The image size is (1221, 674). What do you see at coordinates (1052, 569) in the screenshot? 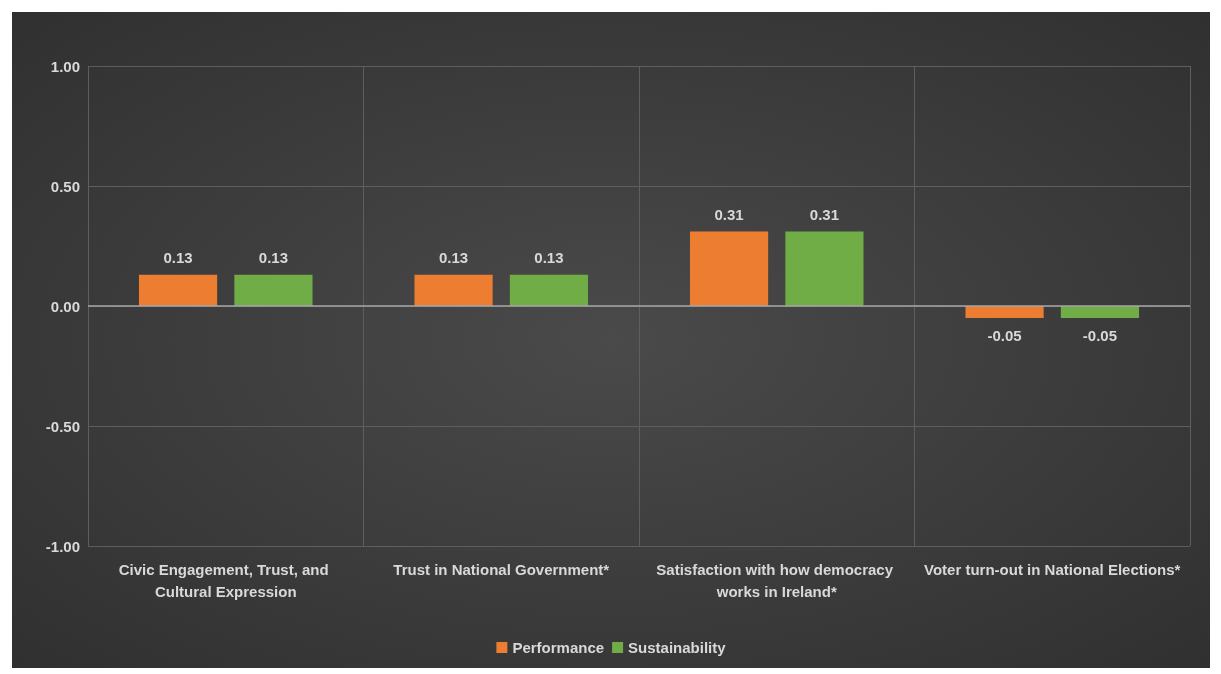
I see `x-tick-label: Voter turn-out in National Elections*` at bounding box center [1052, 569].